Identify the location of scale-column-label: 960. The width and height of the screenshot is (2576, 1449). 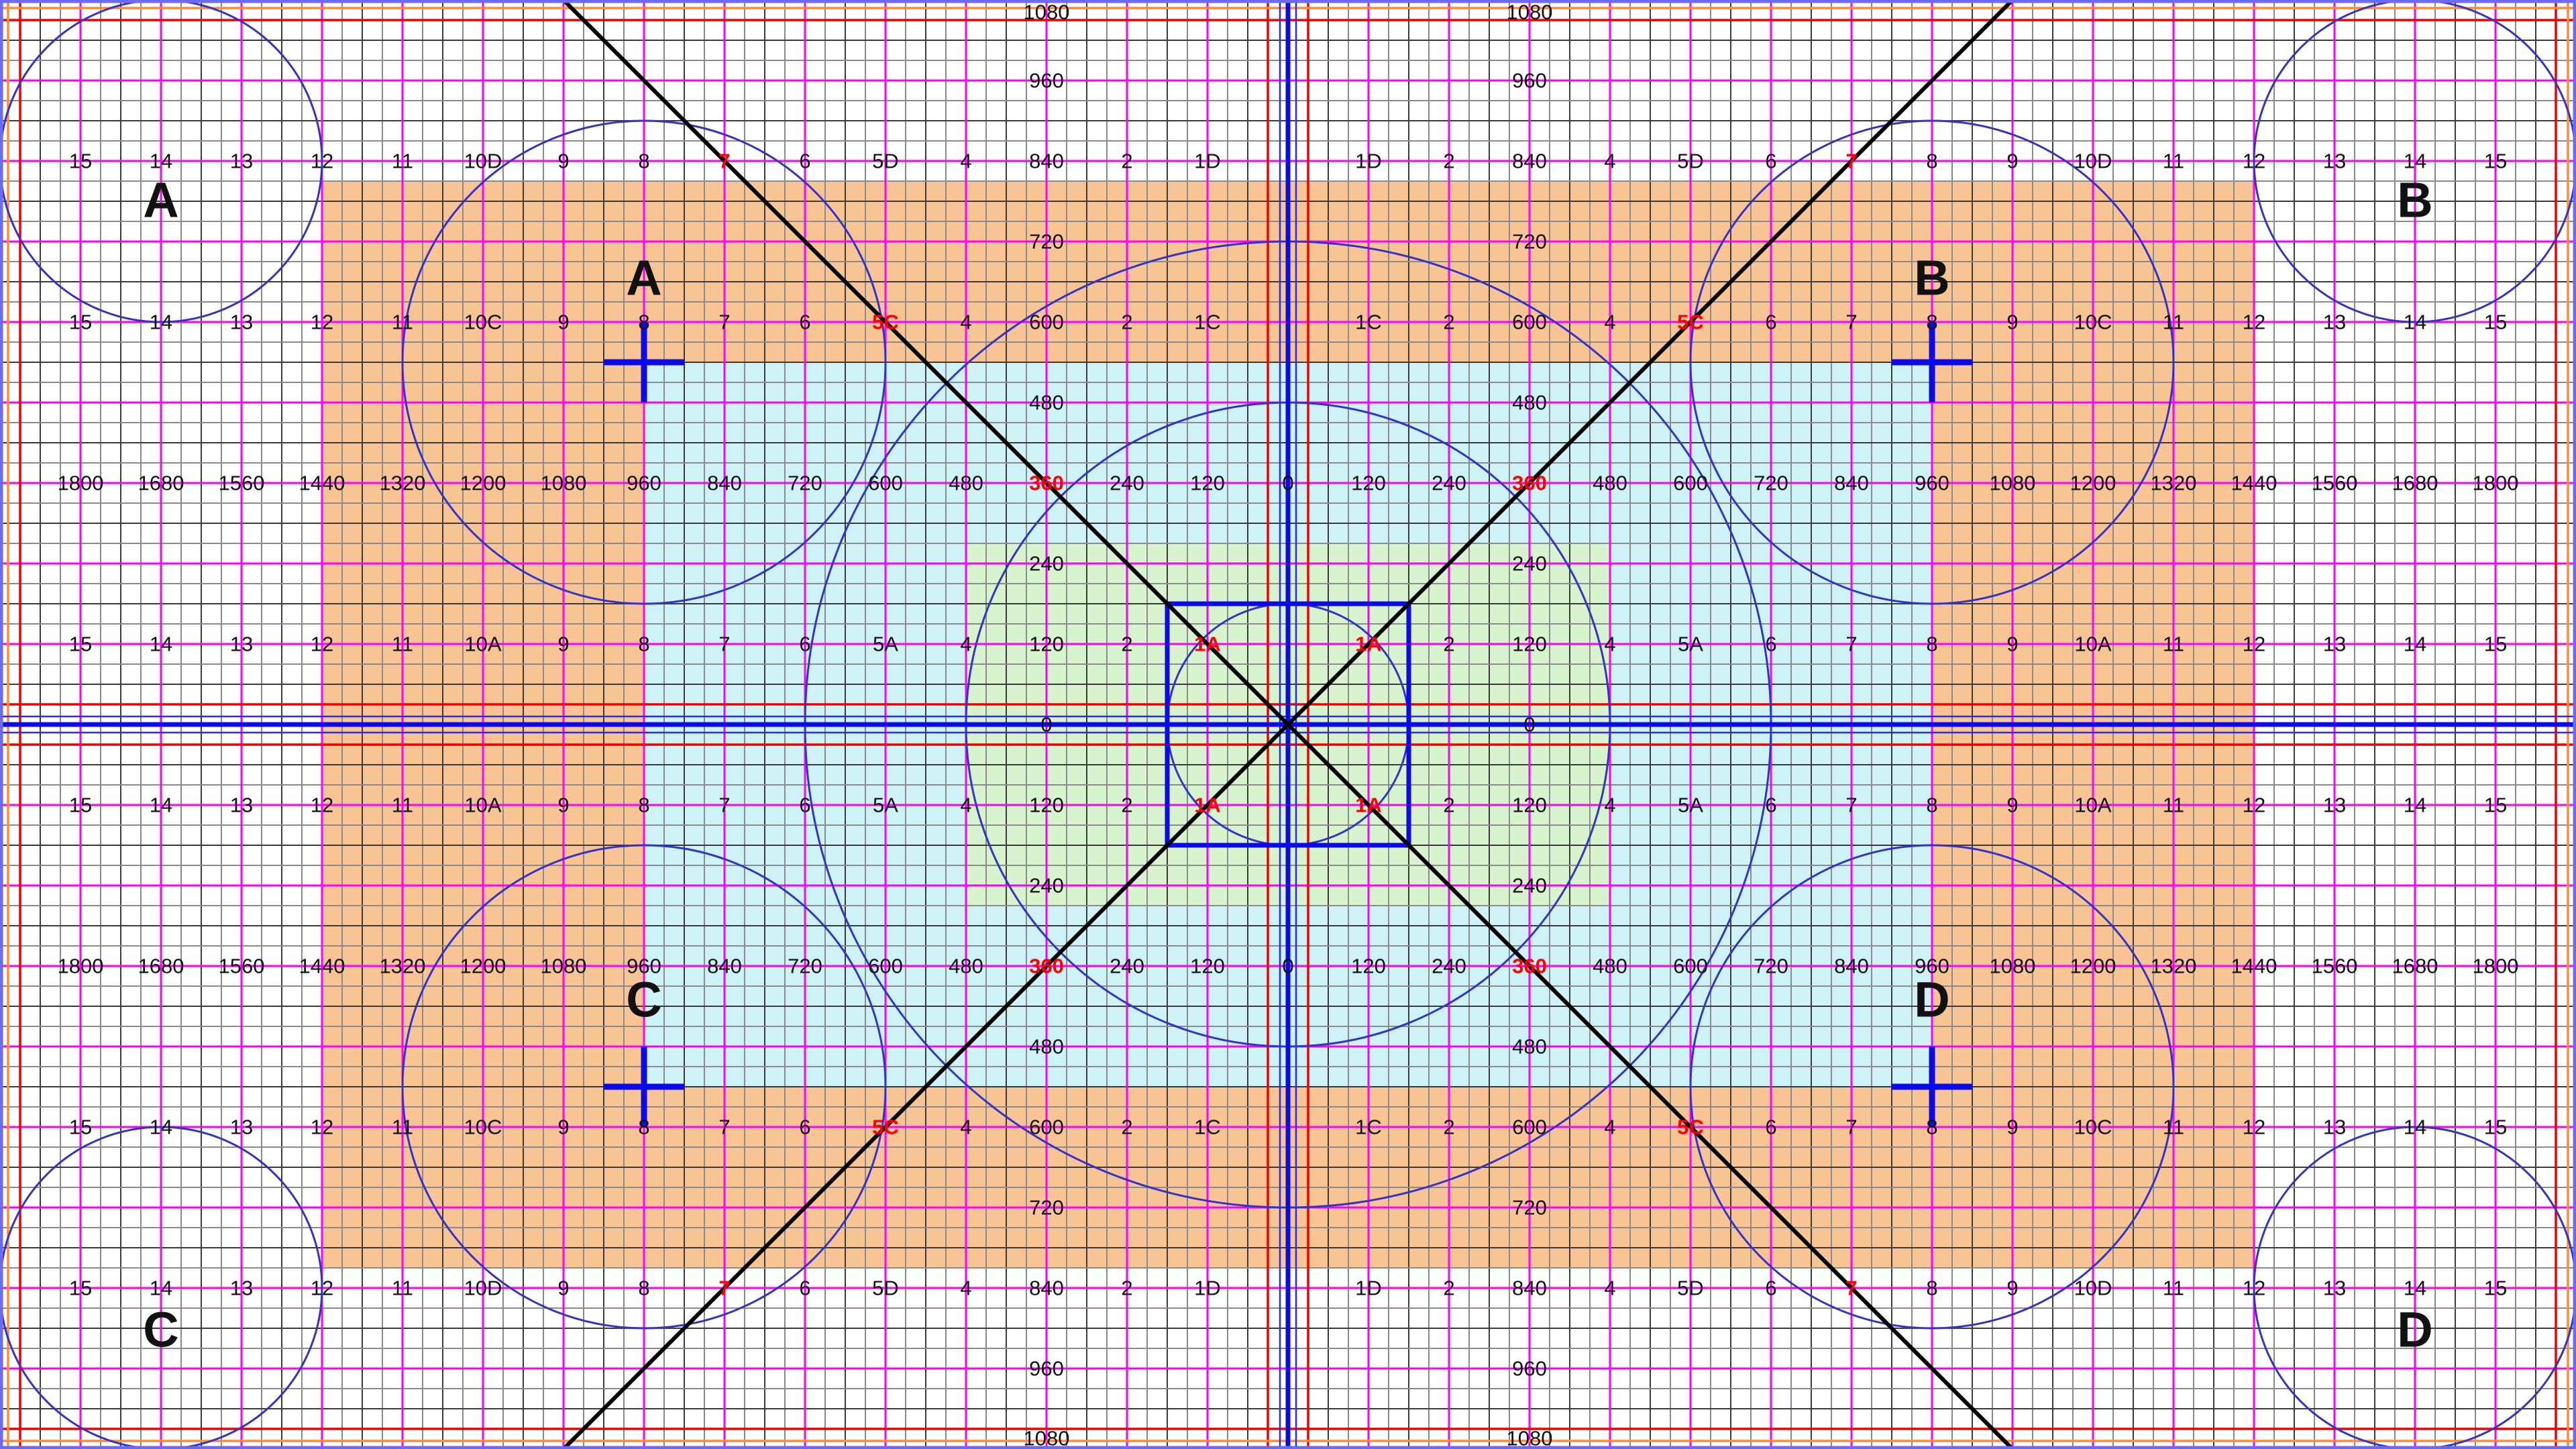
(1529, 81).